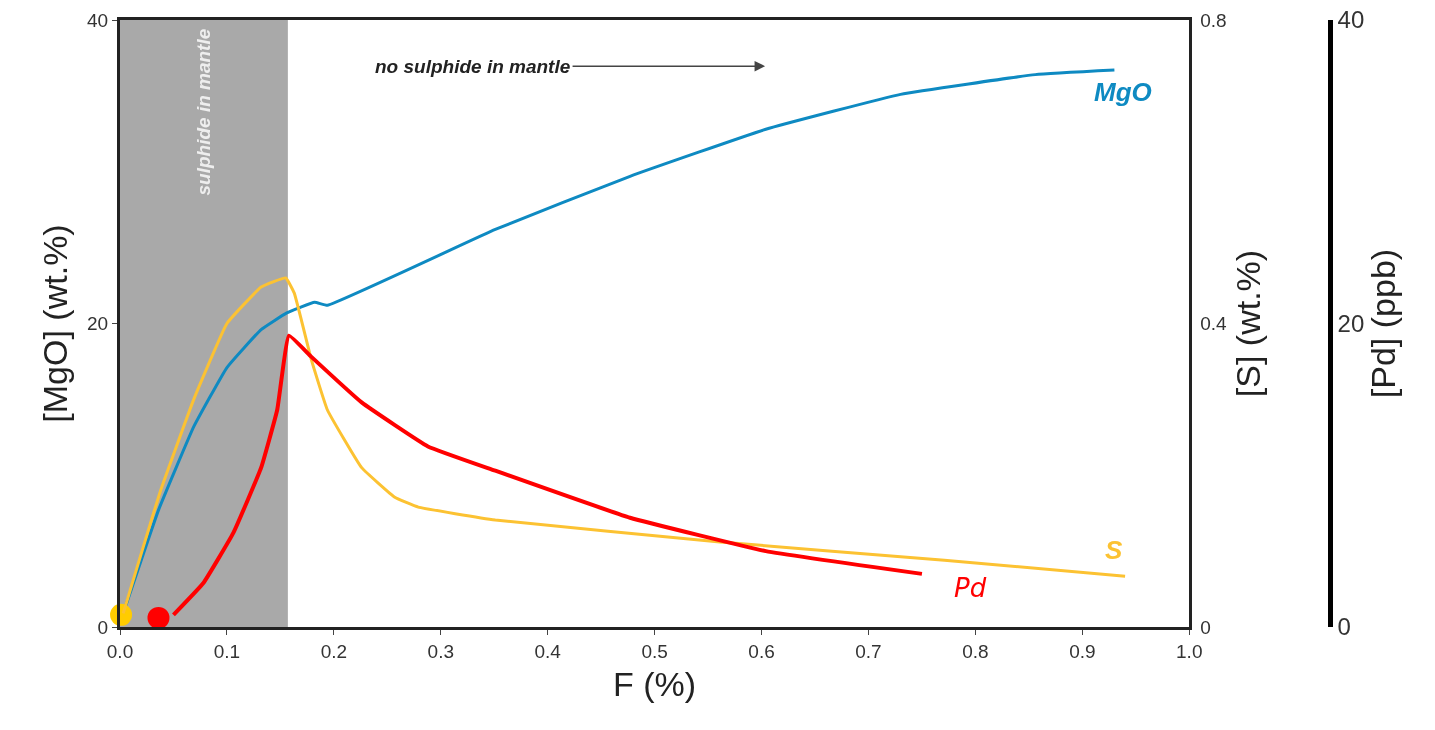  Describe the element at coordinates (103, 627) in the screenshot. I see `y-tick-label: 0` at that location.